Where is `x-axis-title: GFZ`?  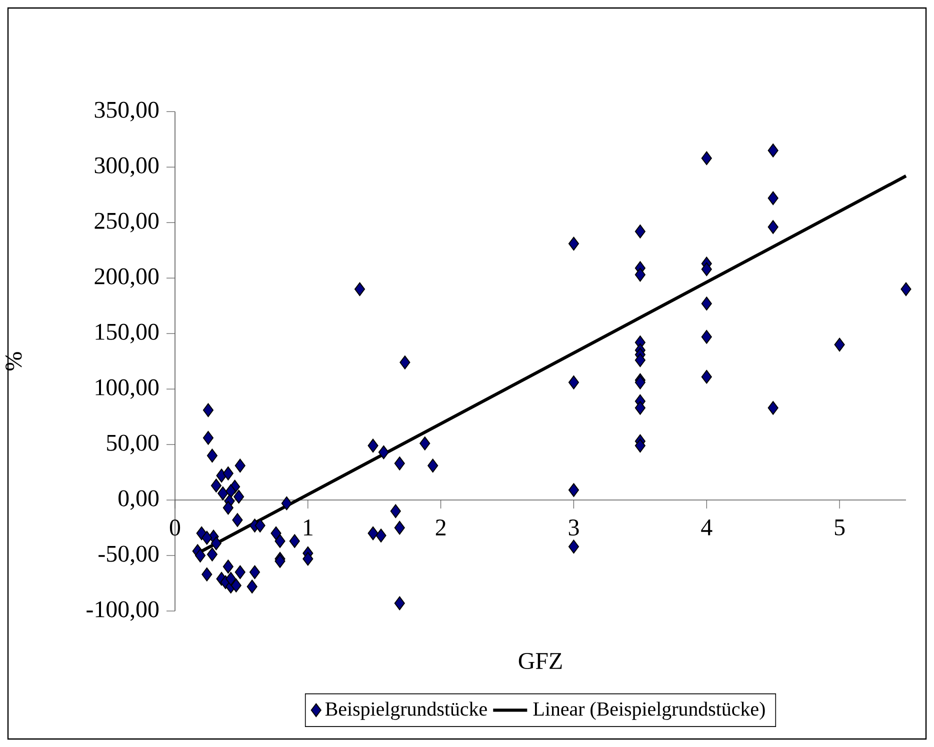 x-axis-title: GFZ is located at coordinates (540, 661).